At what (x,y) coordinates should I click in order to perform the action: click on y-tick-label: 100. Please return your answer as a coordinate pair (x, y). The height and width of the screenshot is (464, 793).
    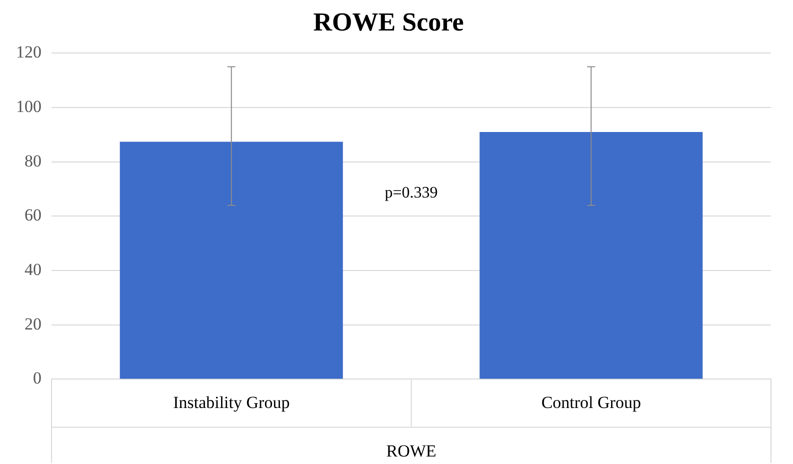
    Looking at the image, I should click on (29, 106).